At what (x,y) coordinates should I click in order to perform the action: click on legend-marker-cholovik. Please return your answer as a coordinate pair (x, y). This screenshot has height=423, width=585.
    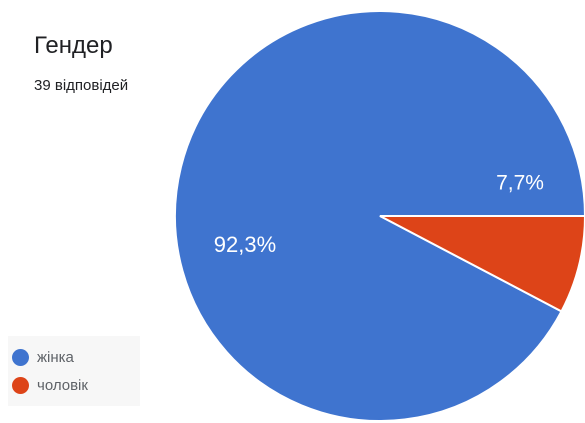
    Looking at the image, I should click on (20, 385).